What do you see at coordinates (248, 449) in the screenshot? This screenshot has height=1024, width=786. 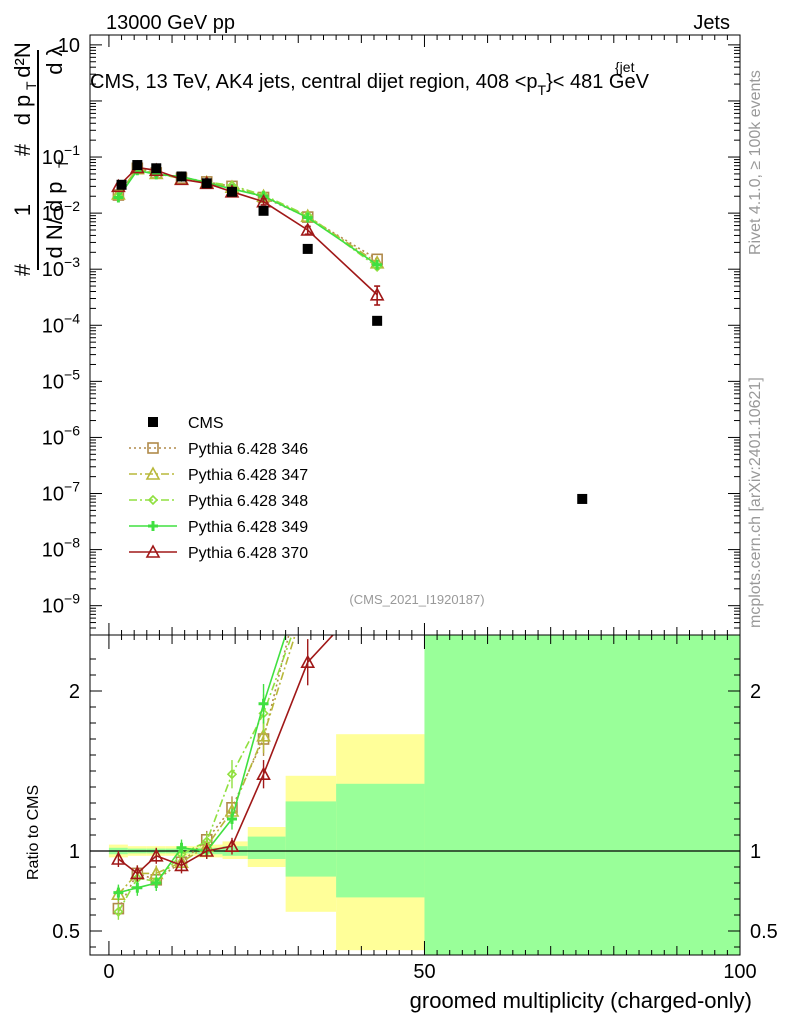 I see `legend-label: Pythia 6.428 346` at bounding box center [248, 449].